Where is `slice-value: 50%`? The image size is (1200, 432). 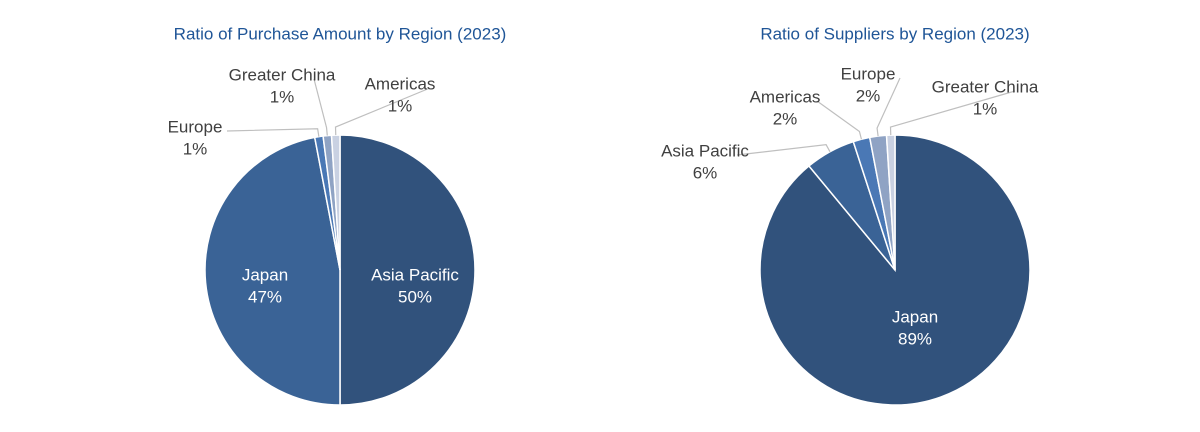 slice-value: 50% is located at coordinates (415, 296).